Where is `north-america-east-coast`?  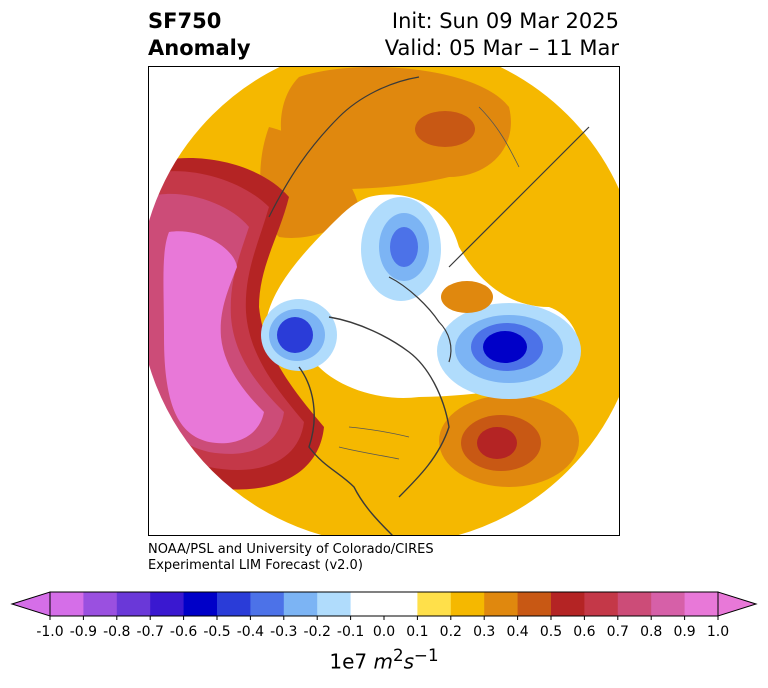 north-america-east-coast is located at coordinates (389, 407).